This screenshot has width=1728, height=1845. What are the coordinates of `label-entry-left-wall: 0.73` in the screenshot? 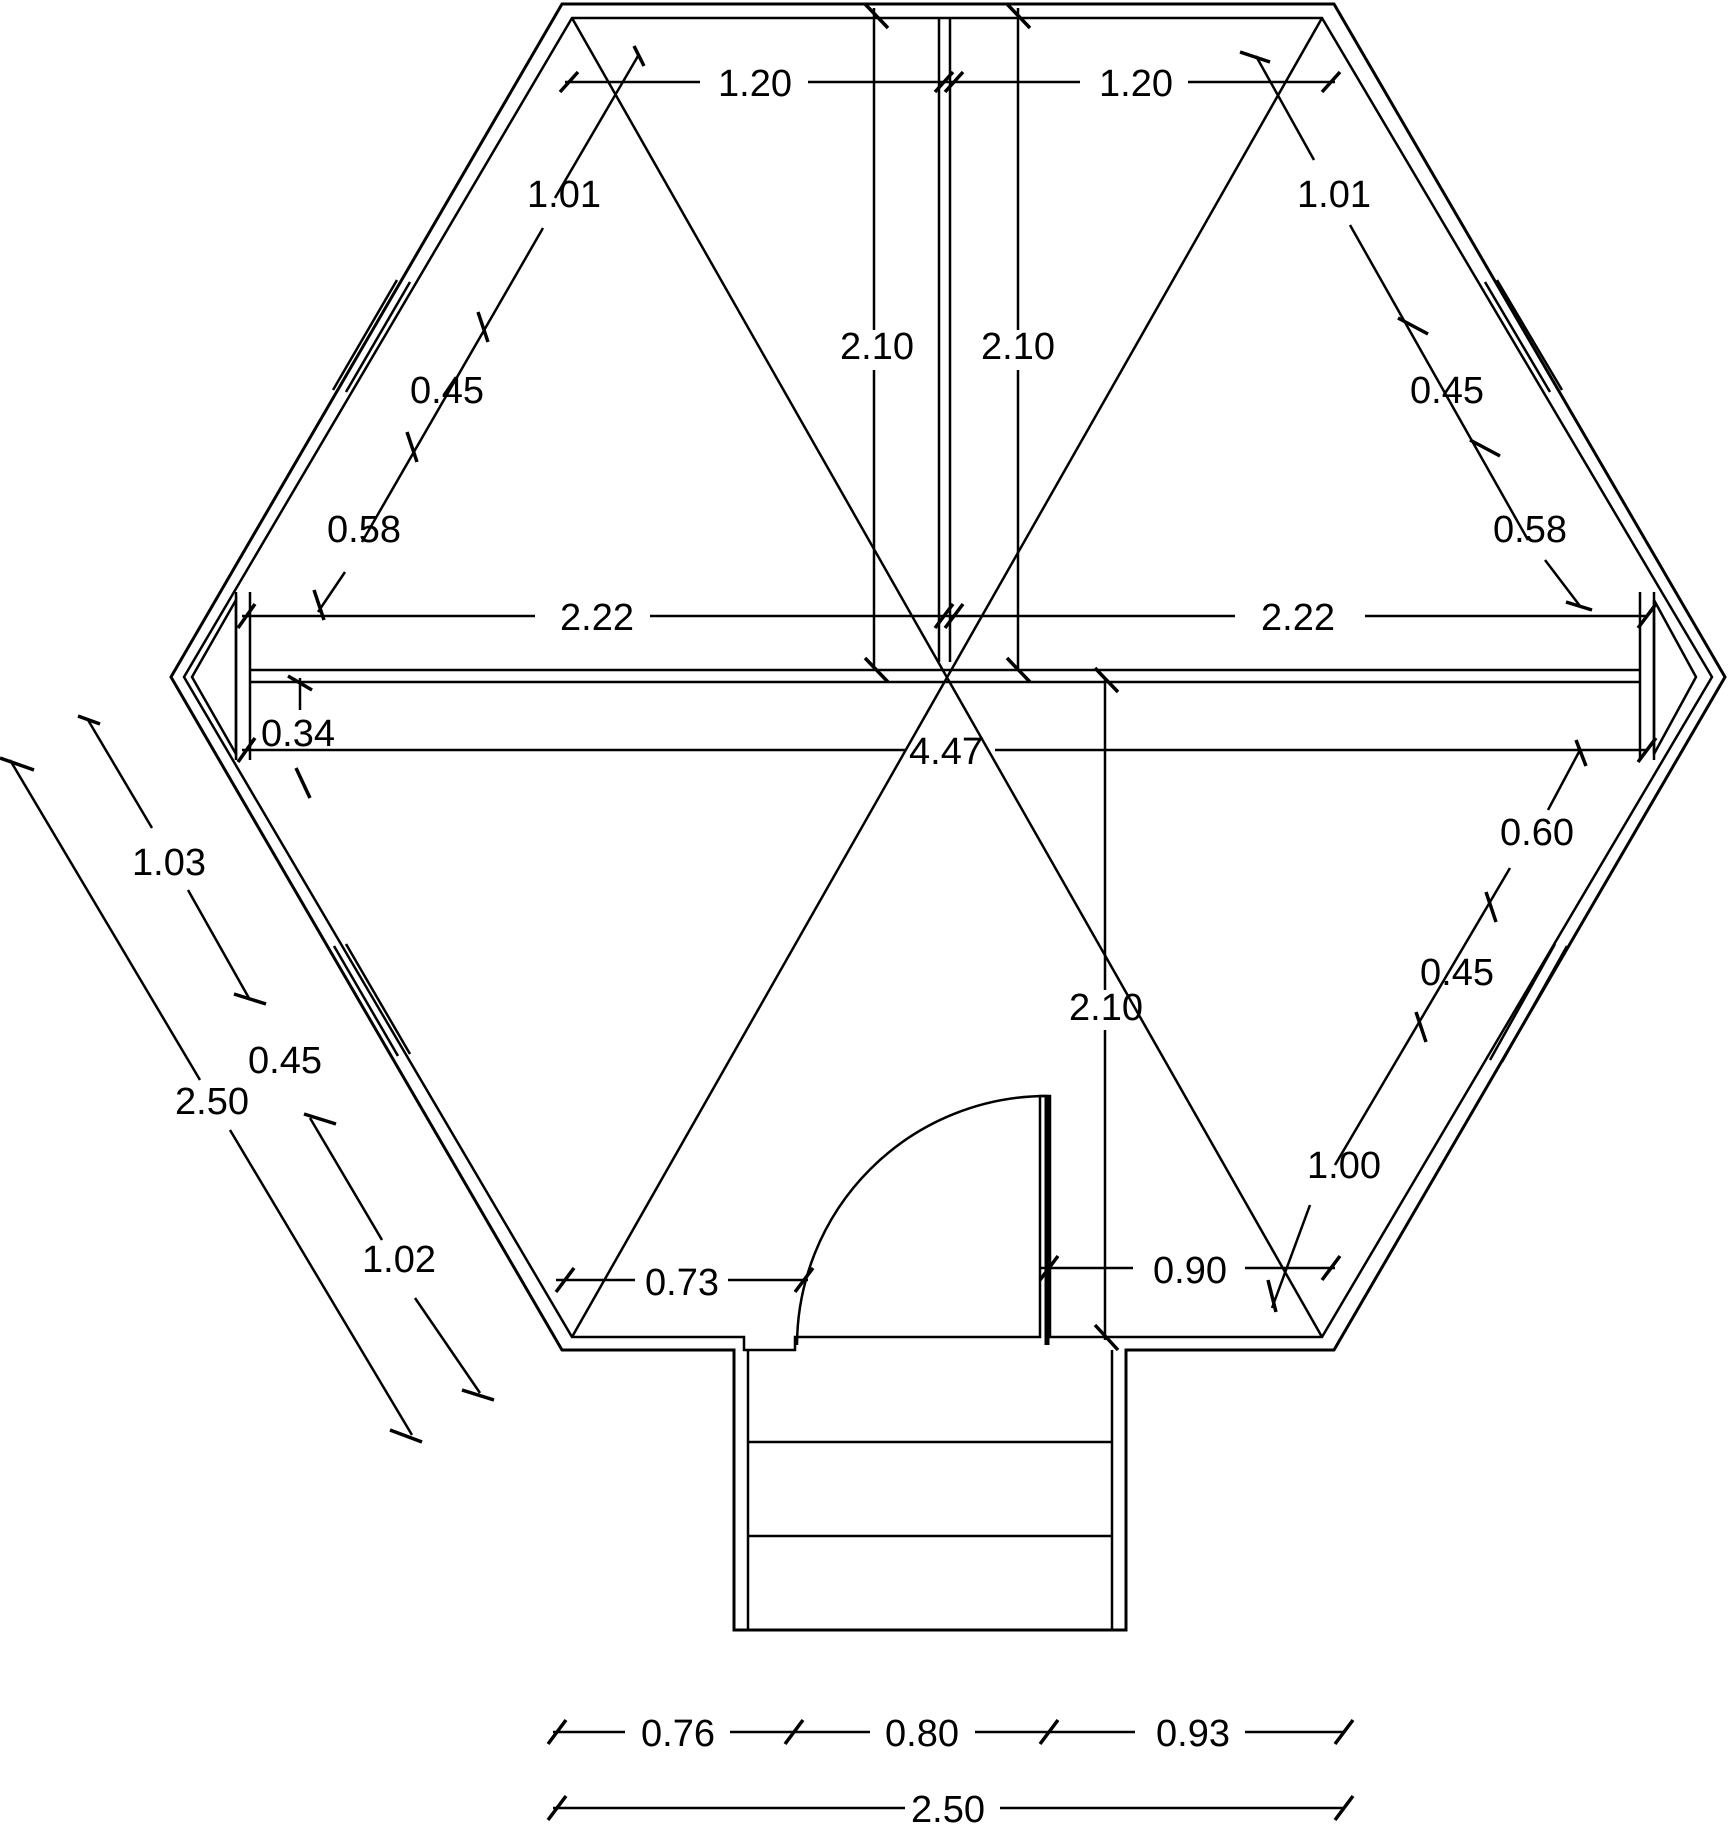 It's located at (682, 1283).